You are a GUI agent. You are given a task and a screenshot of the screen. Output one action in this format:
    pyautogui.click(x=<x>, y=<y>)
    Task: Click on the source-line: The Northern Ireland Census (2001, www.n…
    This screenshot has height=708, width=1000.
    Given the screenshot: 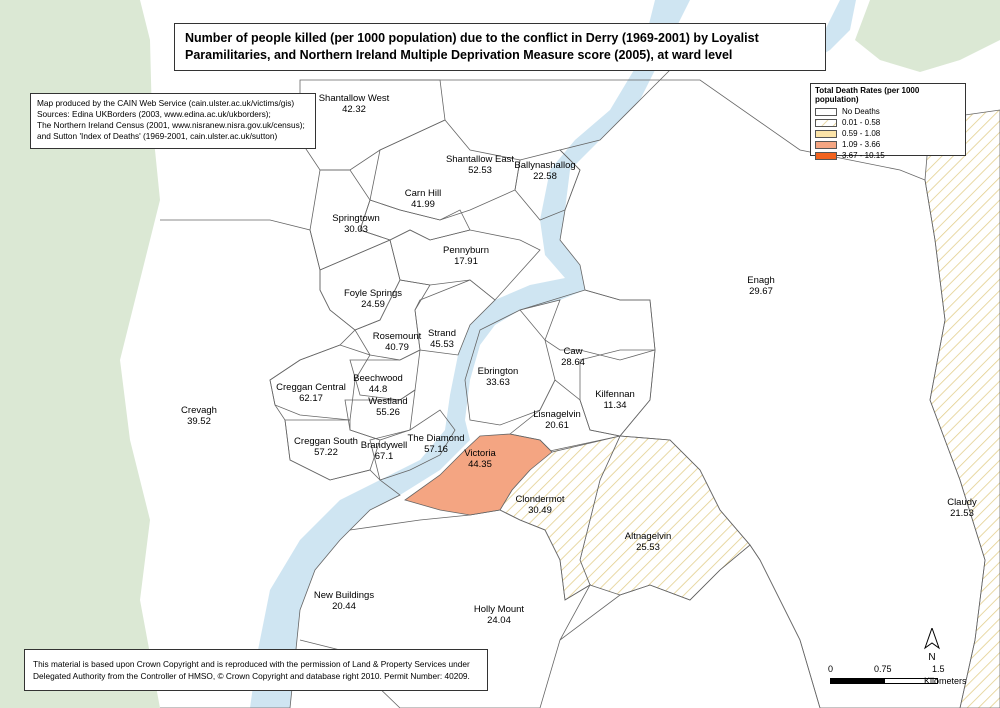 What is the action you would take?
    pyautogui.click(x=171, y=125)
    